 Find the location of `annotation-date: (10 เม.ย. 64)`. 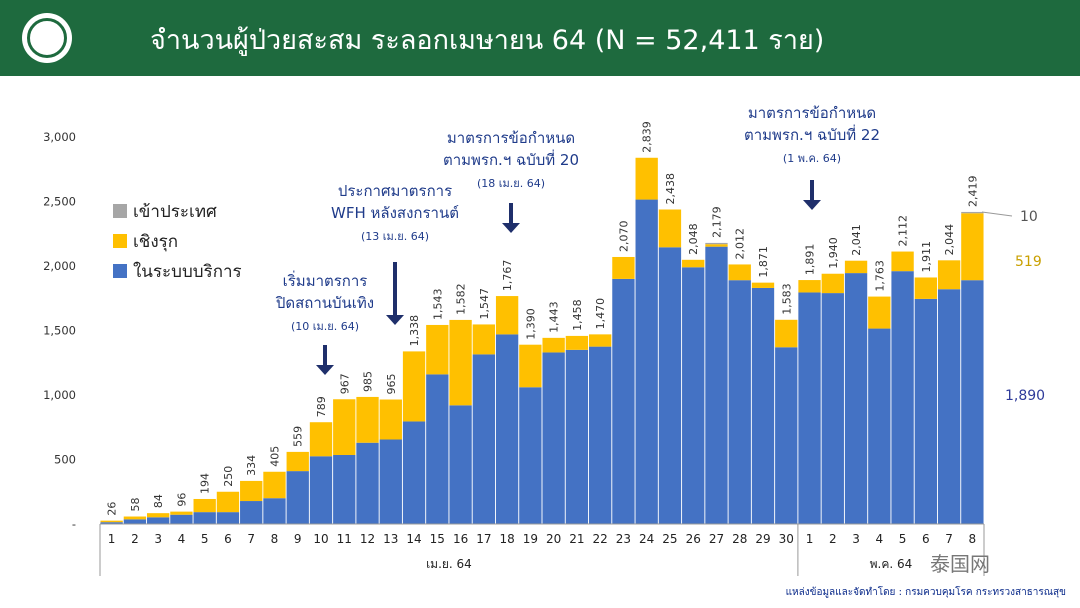

annotation-date: (10 เม.ย. 64) is located at coordinates (325, 326).